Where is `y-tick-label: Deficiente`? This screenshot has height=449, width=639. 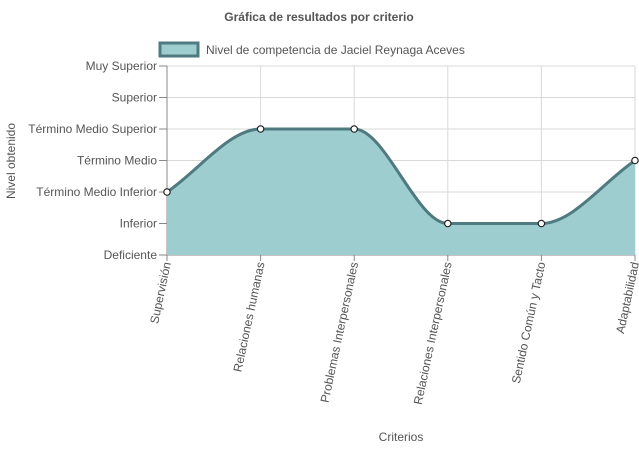
y-tick-label: Deficiente is located at coordinates (131, 255).